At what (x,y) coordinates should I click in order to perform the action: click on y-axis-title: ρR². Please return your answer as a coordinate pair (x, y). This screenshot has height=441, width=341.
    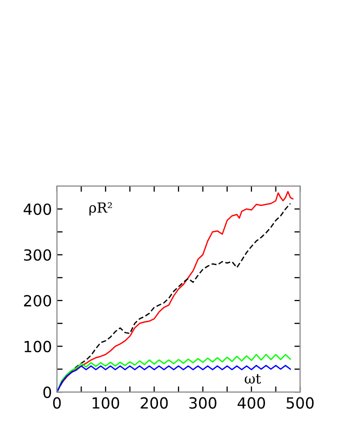
    Looking at the image, I should click on (100, 209).